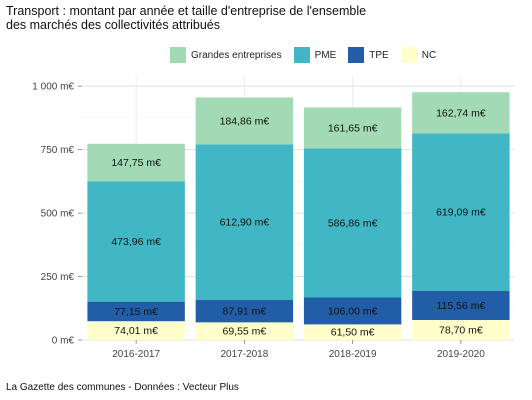 The image size is (532, 400). What do you see at coordinates (244, 354) in the screenshot?
I see `x-tick-label: 2017-2018` at bounding box center [244, 354].